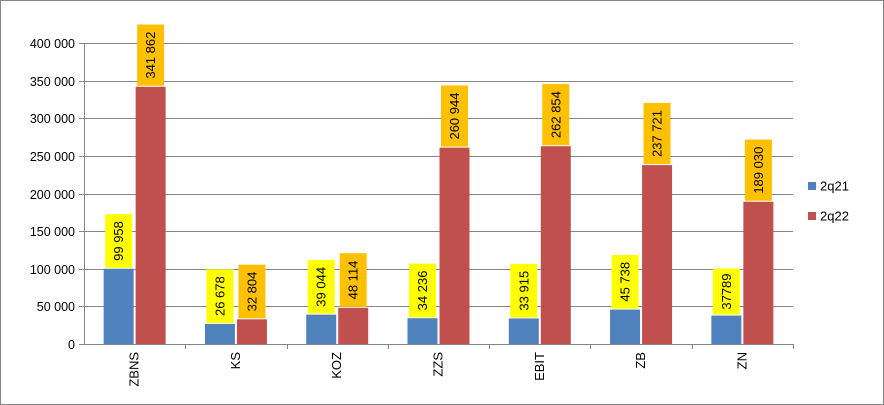 This screenshot has width=884, height=405. I want to click on y-tick-label: 150 000, so click(52, 232).